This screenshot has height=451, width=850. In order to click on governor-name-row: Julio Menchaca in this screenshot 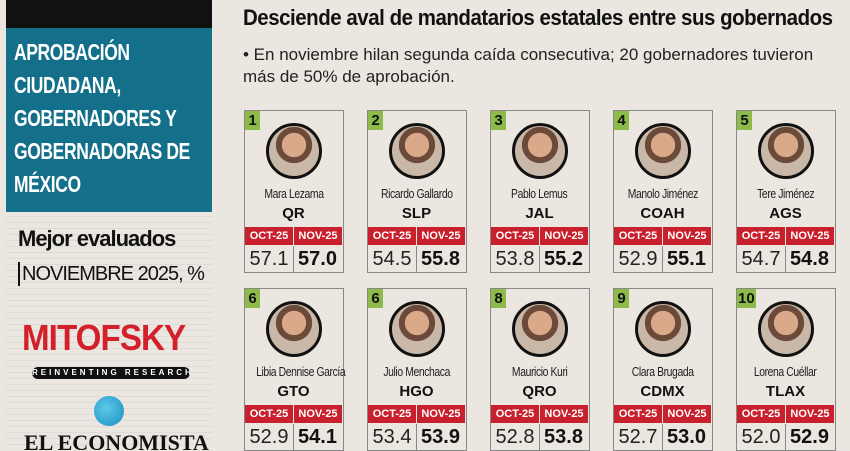, I will do `click(416, 371)`.